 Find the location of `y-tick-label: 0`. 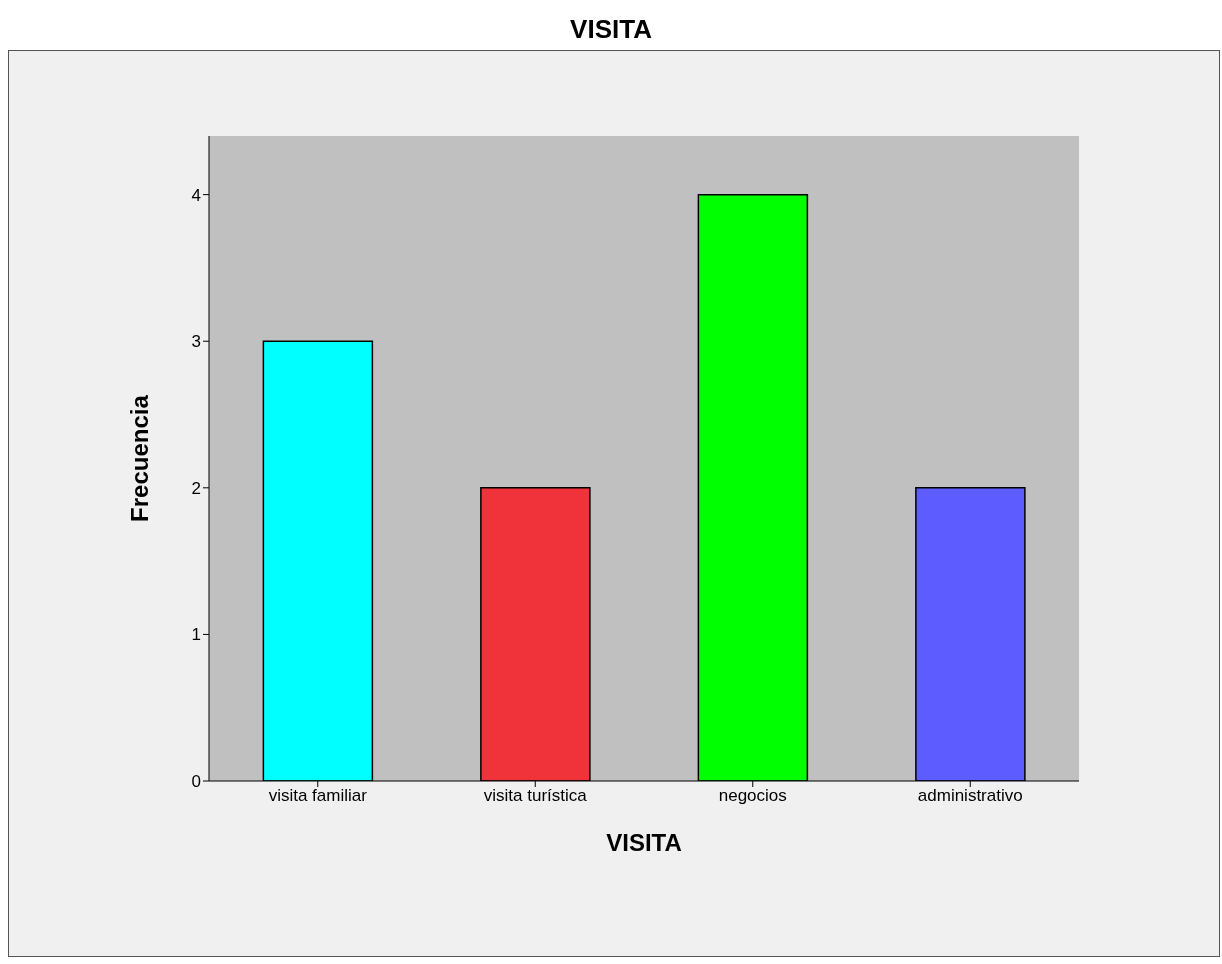

y-tick-label: 0 is located at coordinates (196, 782).